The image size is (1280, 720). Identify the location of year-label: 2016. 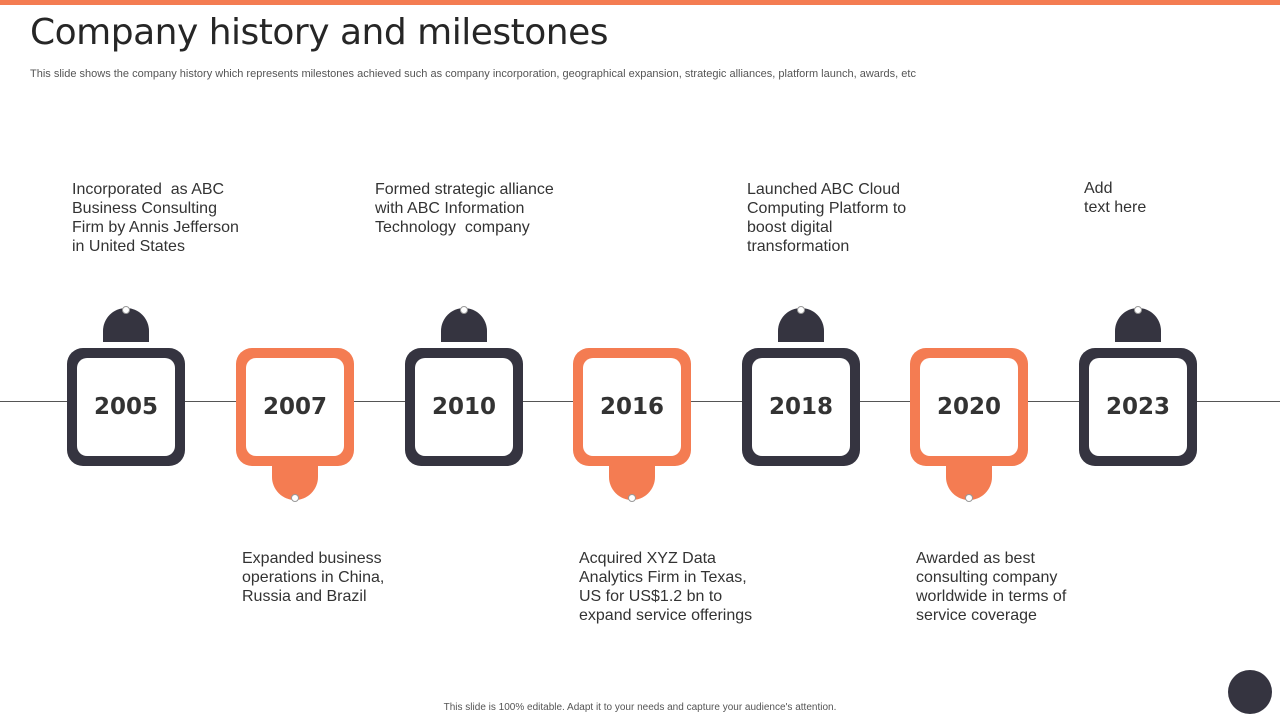
(631, 407).